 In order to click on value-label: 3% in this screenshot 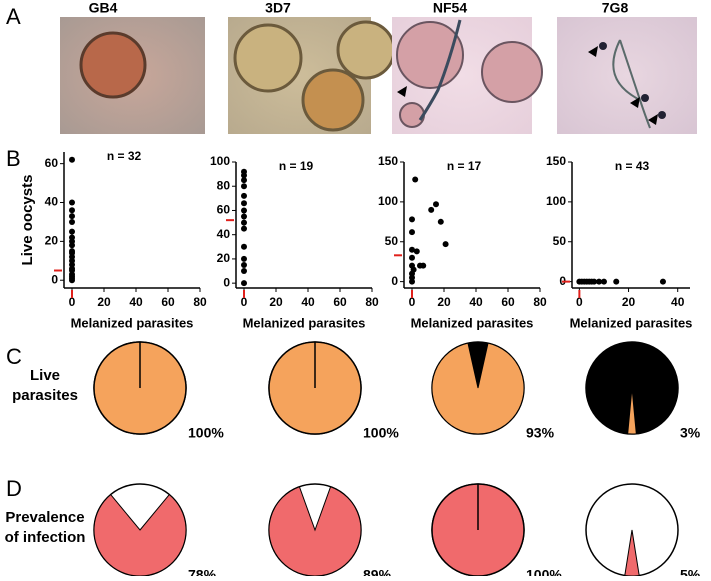, I will do `click(690, 433)`.